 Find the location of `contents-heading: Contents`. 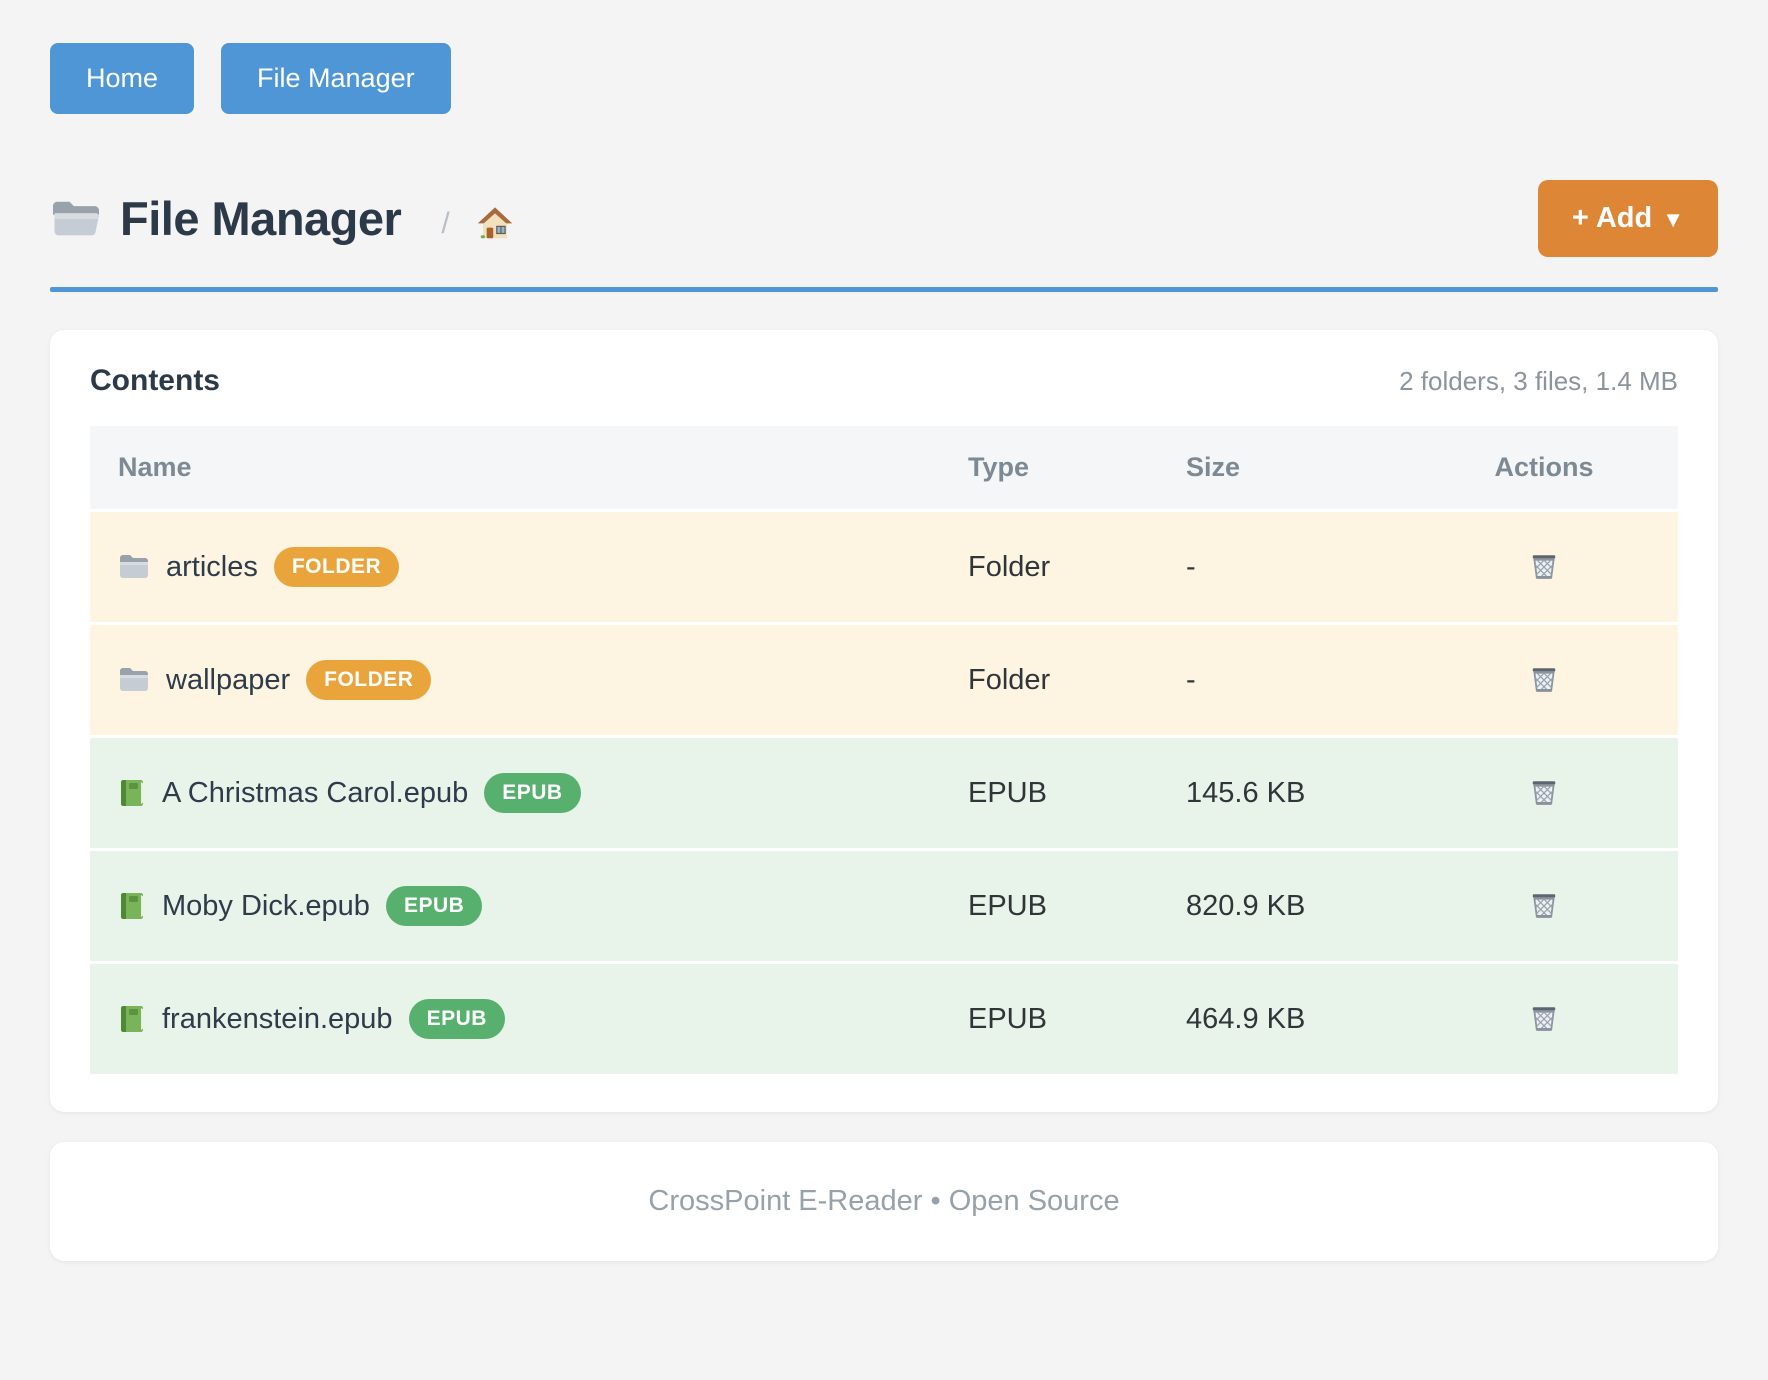

contents-heading: Contents is located at coordinates (155, 380).